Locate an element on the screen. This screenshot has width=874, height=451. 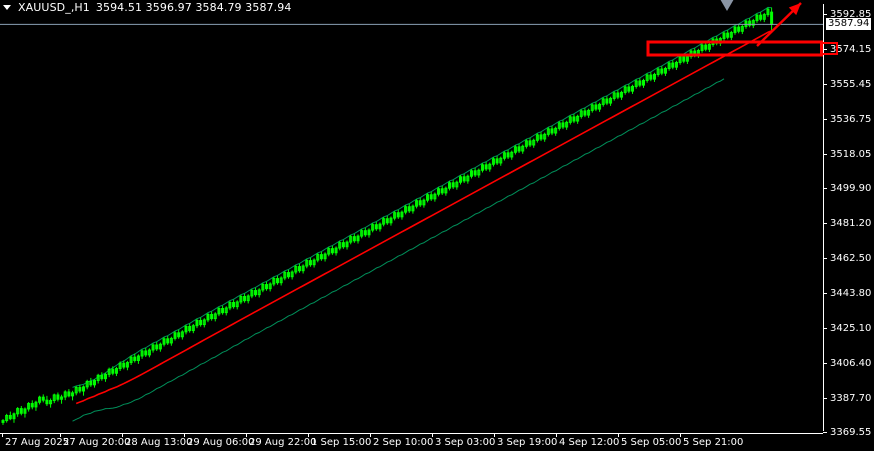
price-axis-tick: 3499.90 is located at coordinates (848, 189).